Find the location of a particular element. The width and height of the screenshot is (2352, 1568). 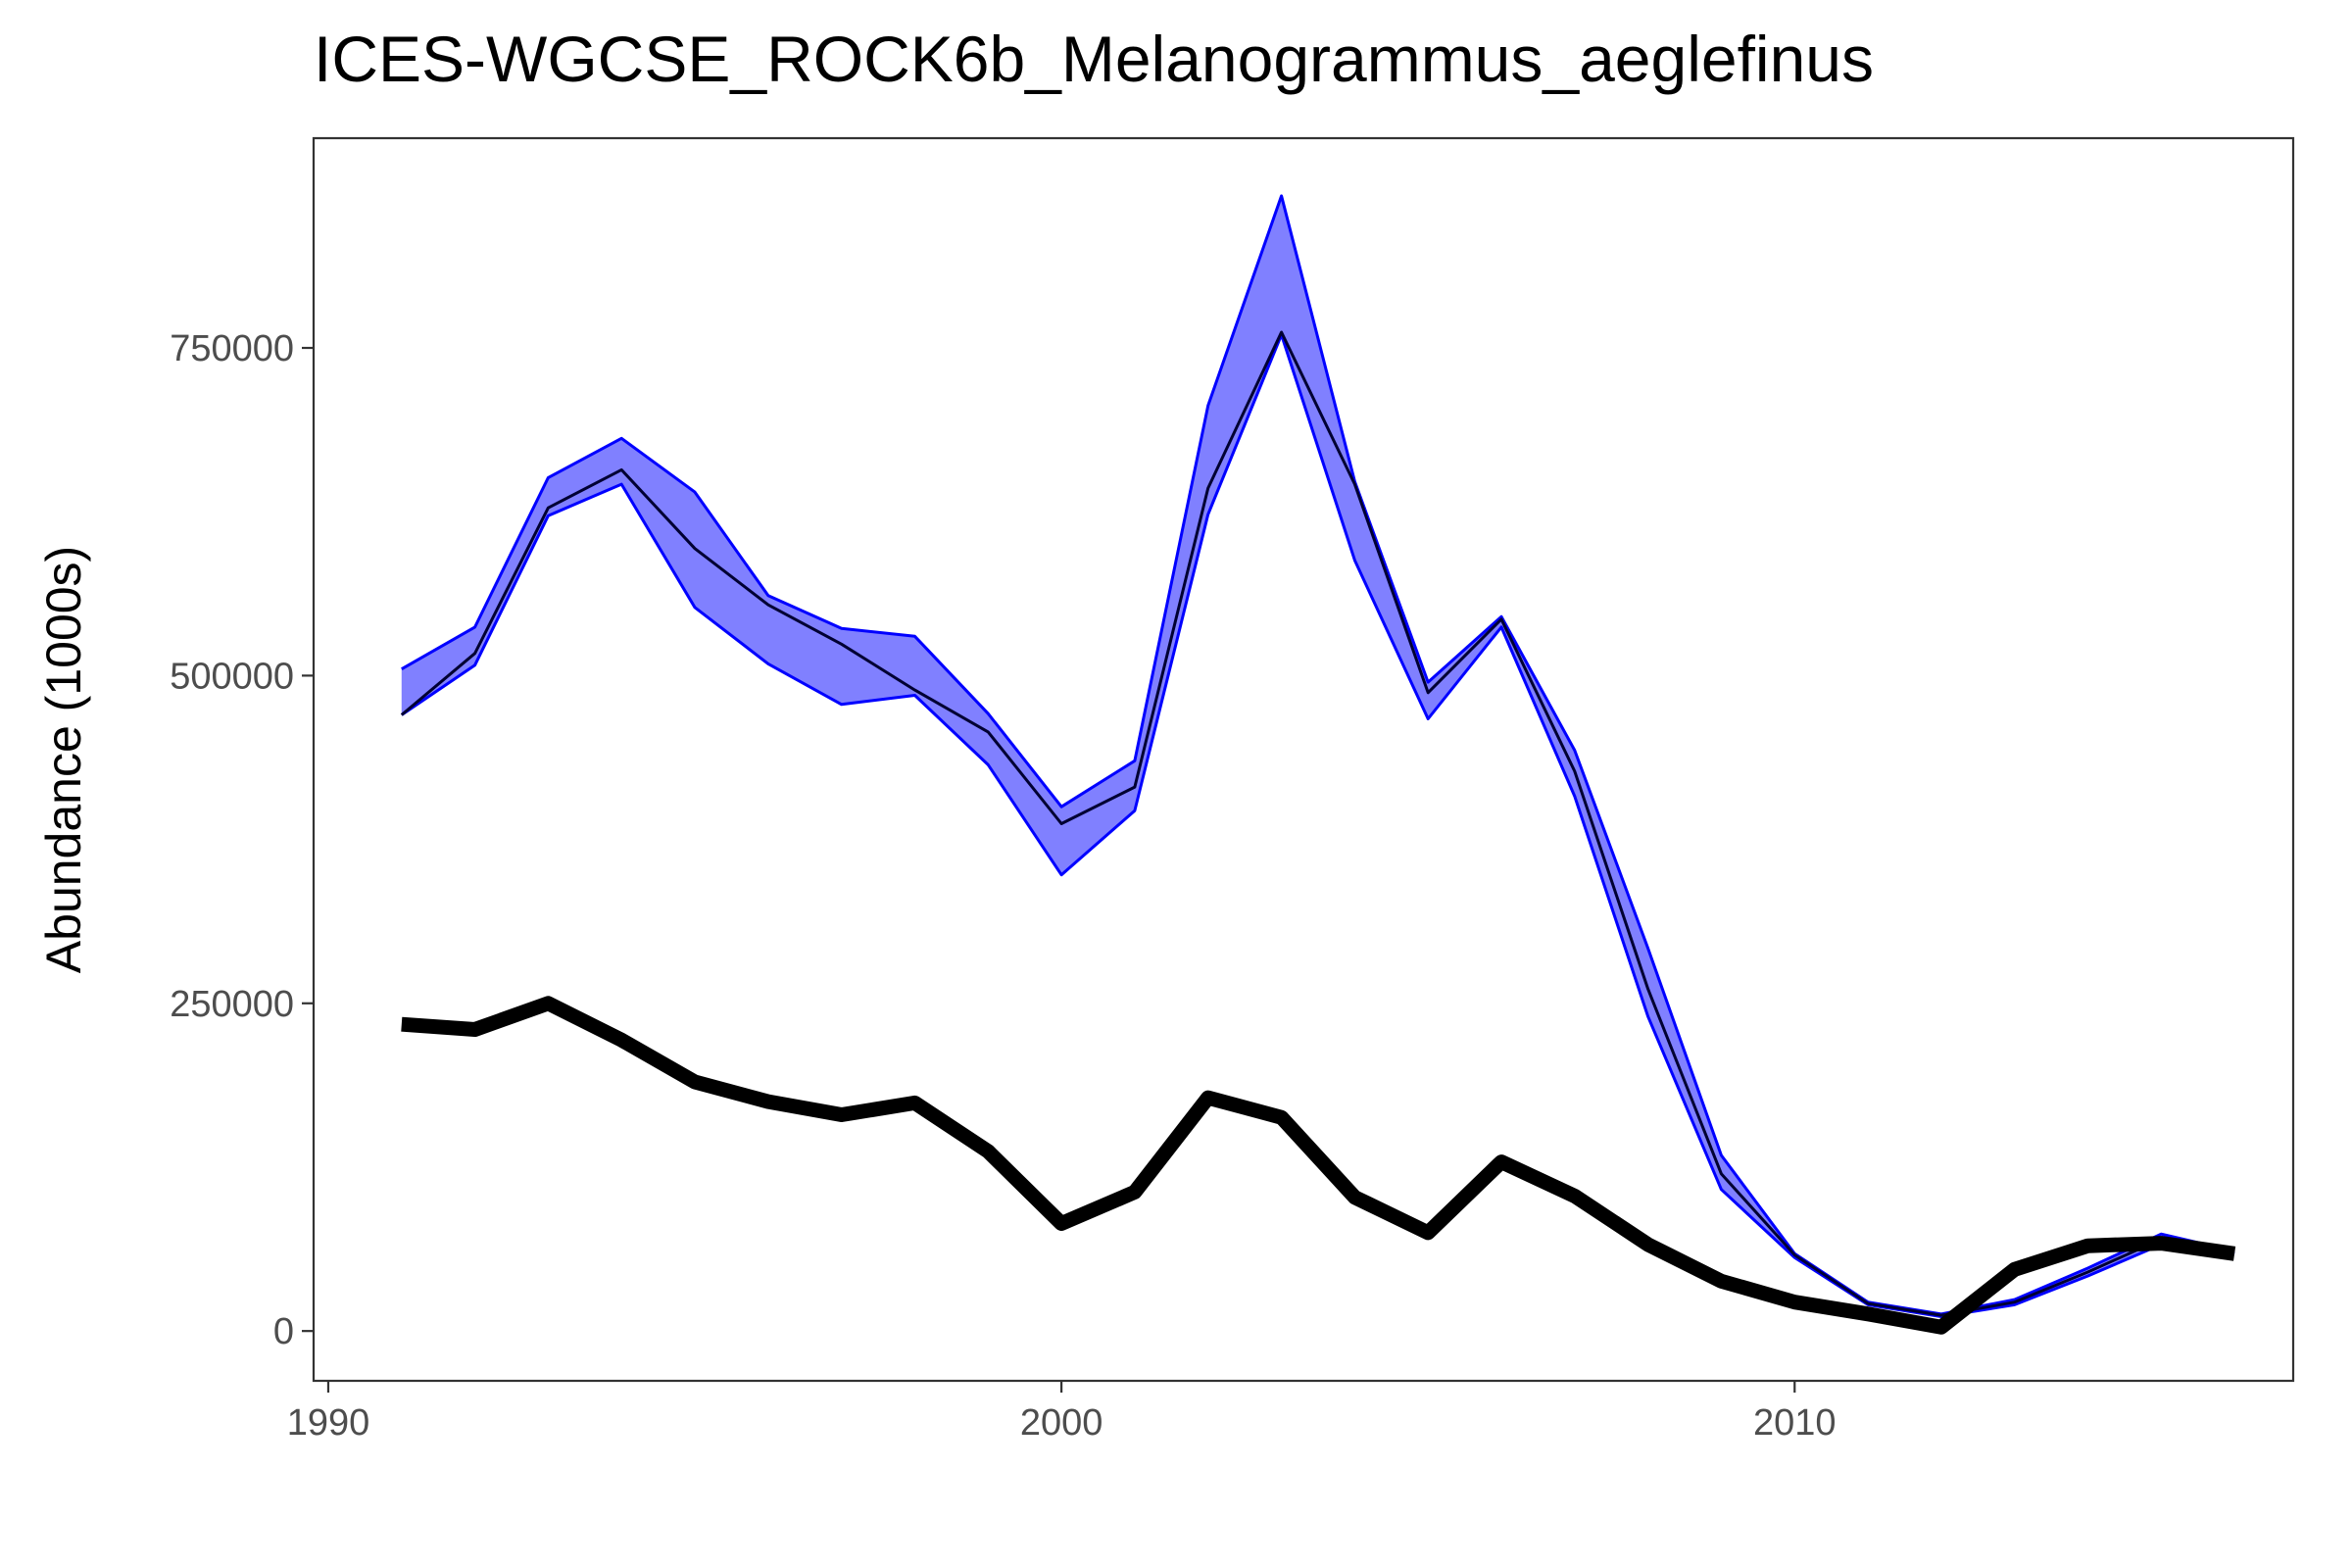

y-axis: 0 250000 500000 750000 is located at coordinates (242, 840).